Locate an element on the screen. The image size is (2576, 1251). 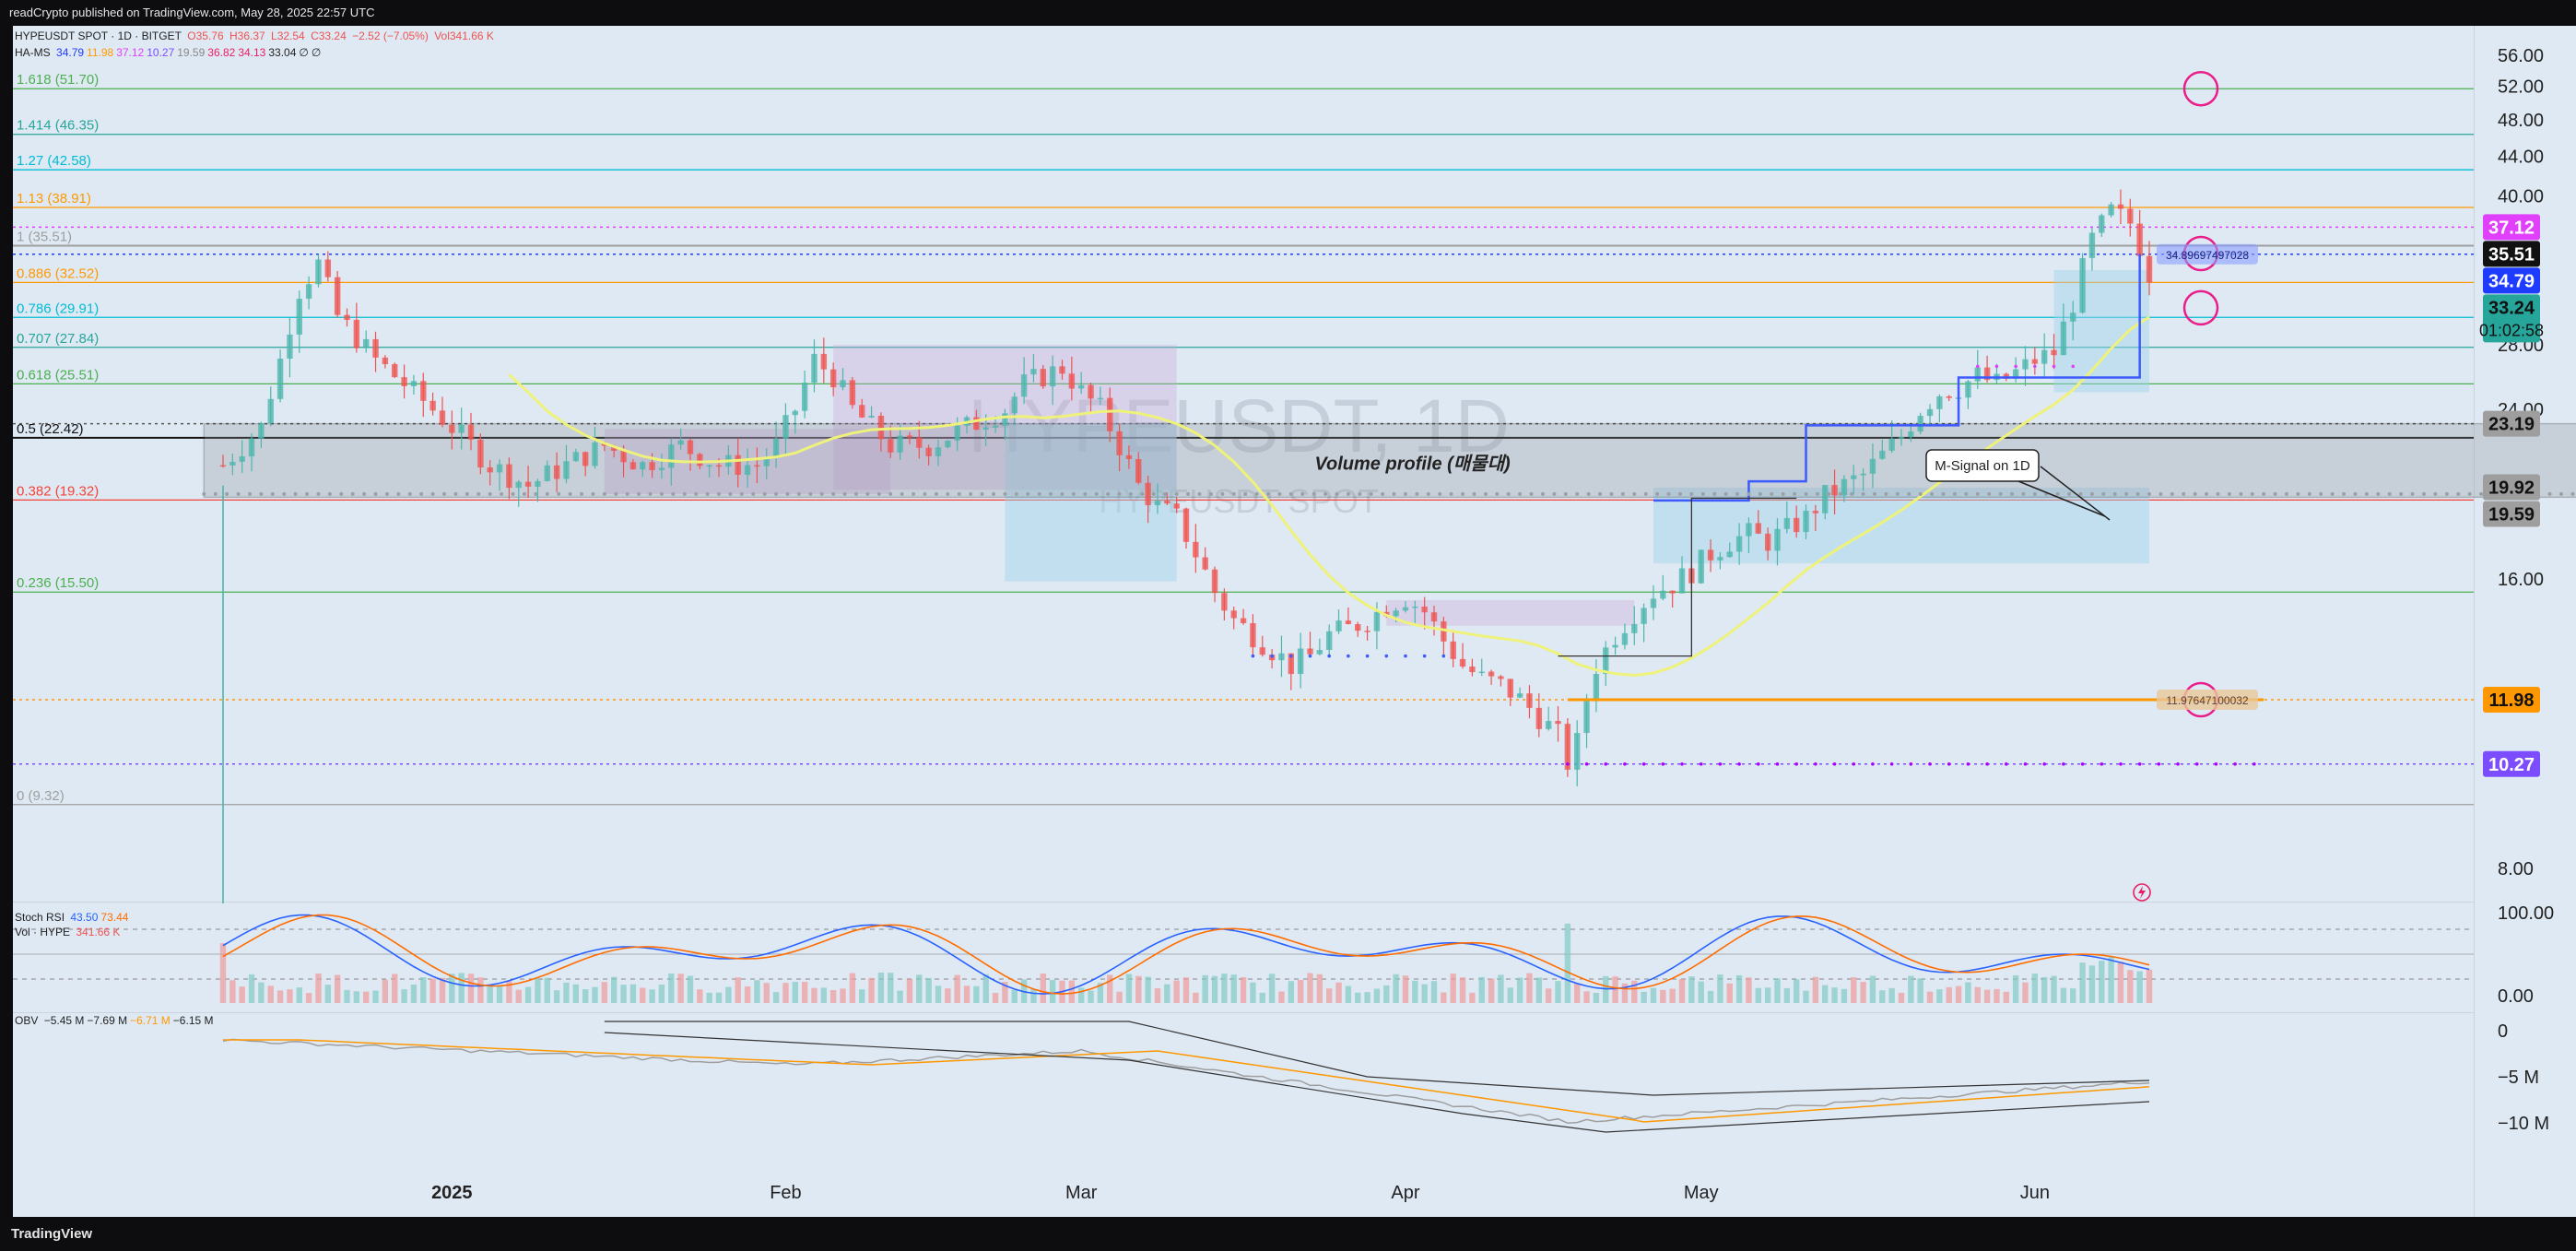
ha-ms-value: 19.59 is located at coordinates (191, 52).